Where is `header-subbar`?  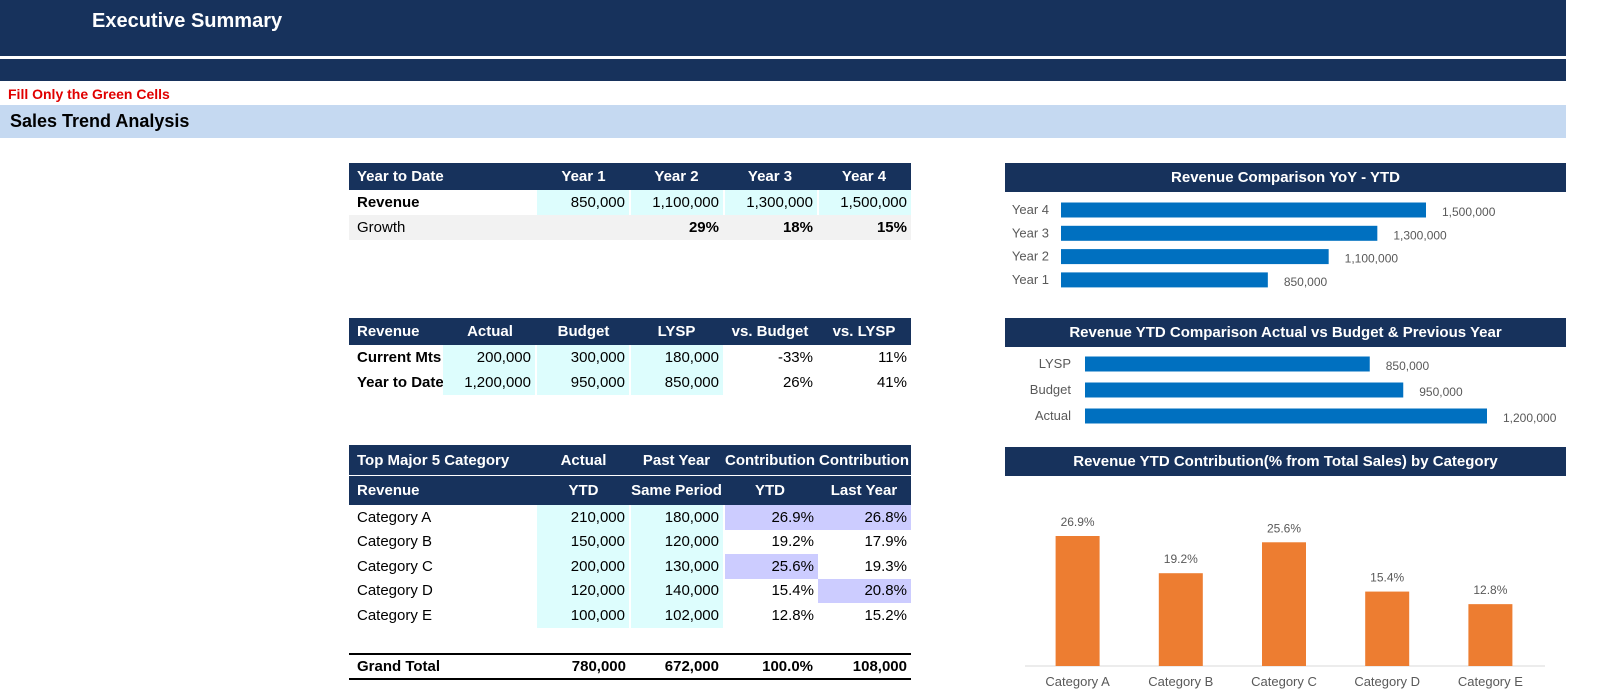 header-subbar is located at coordinates (783, 70).